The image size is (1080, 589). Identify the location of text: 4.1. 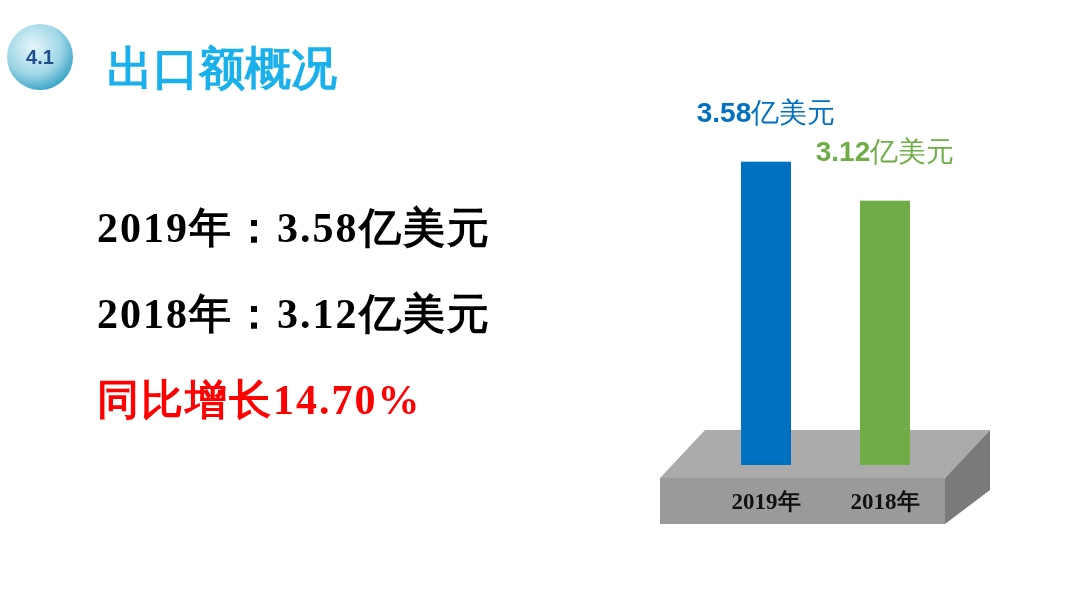
(40, 57).